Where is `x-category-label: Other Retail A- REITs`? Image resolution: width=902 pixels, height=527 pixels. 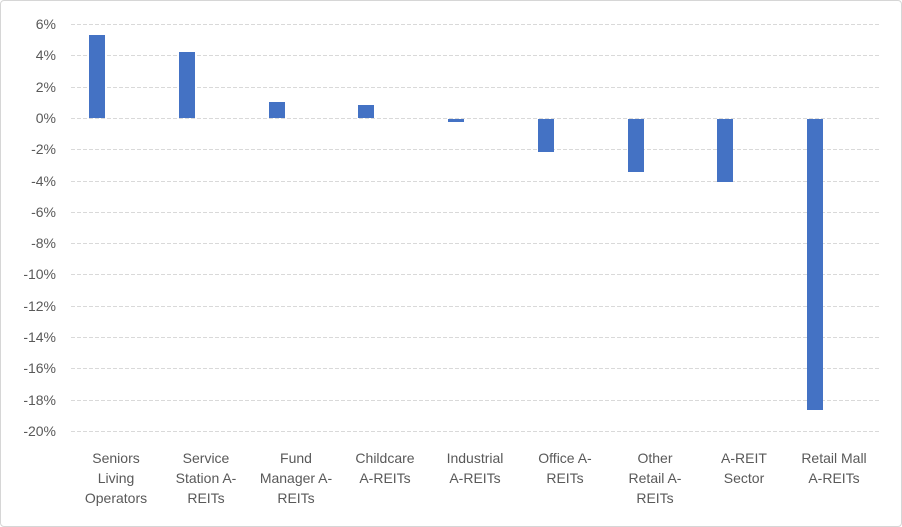 x-category-label: Other Retail A- REITs is located at coordinates (655, 478).